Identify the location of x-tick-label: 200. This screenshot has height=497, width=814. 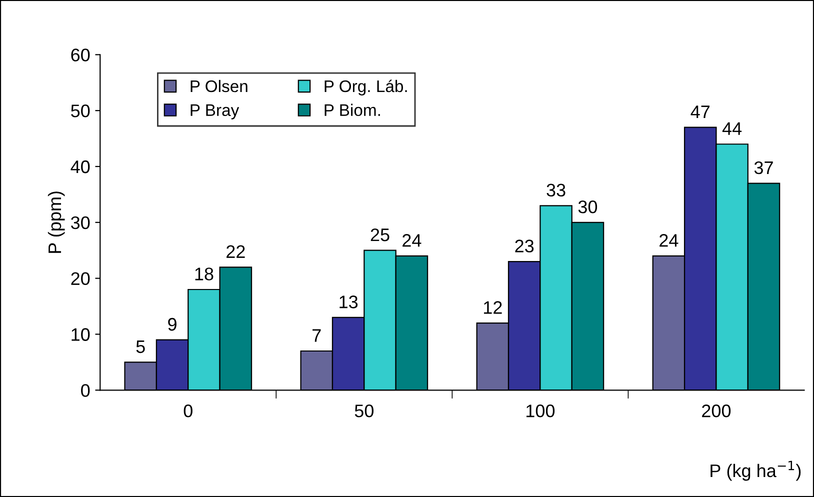
(716, 411).